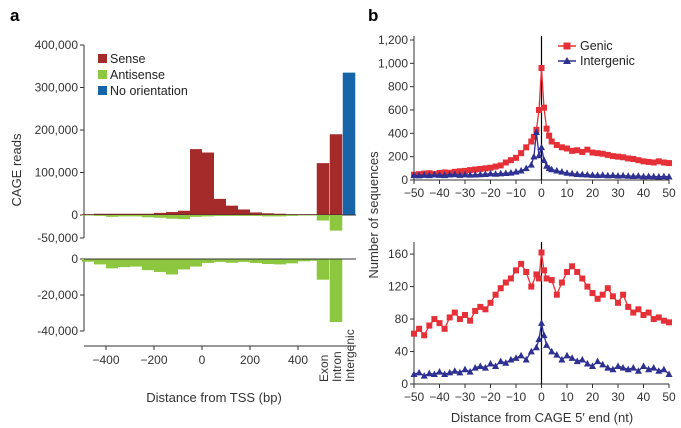 The width and height of the screenshot is (681, 428). What do you see at coordinates (57, 173) in the screenshot?
I see `y-tick-label: 100,000` at bounding box center [57, 173].